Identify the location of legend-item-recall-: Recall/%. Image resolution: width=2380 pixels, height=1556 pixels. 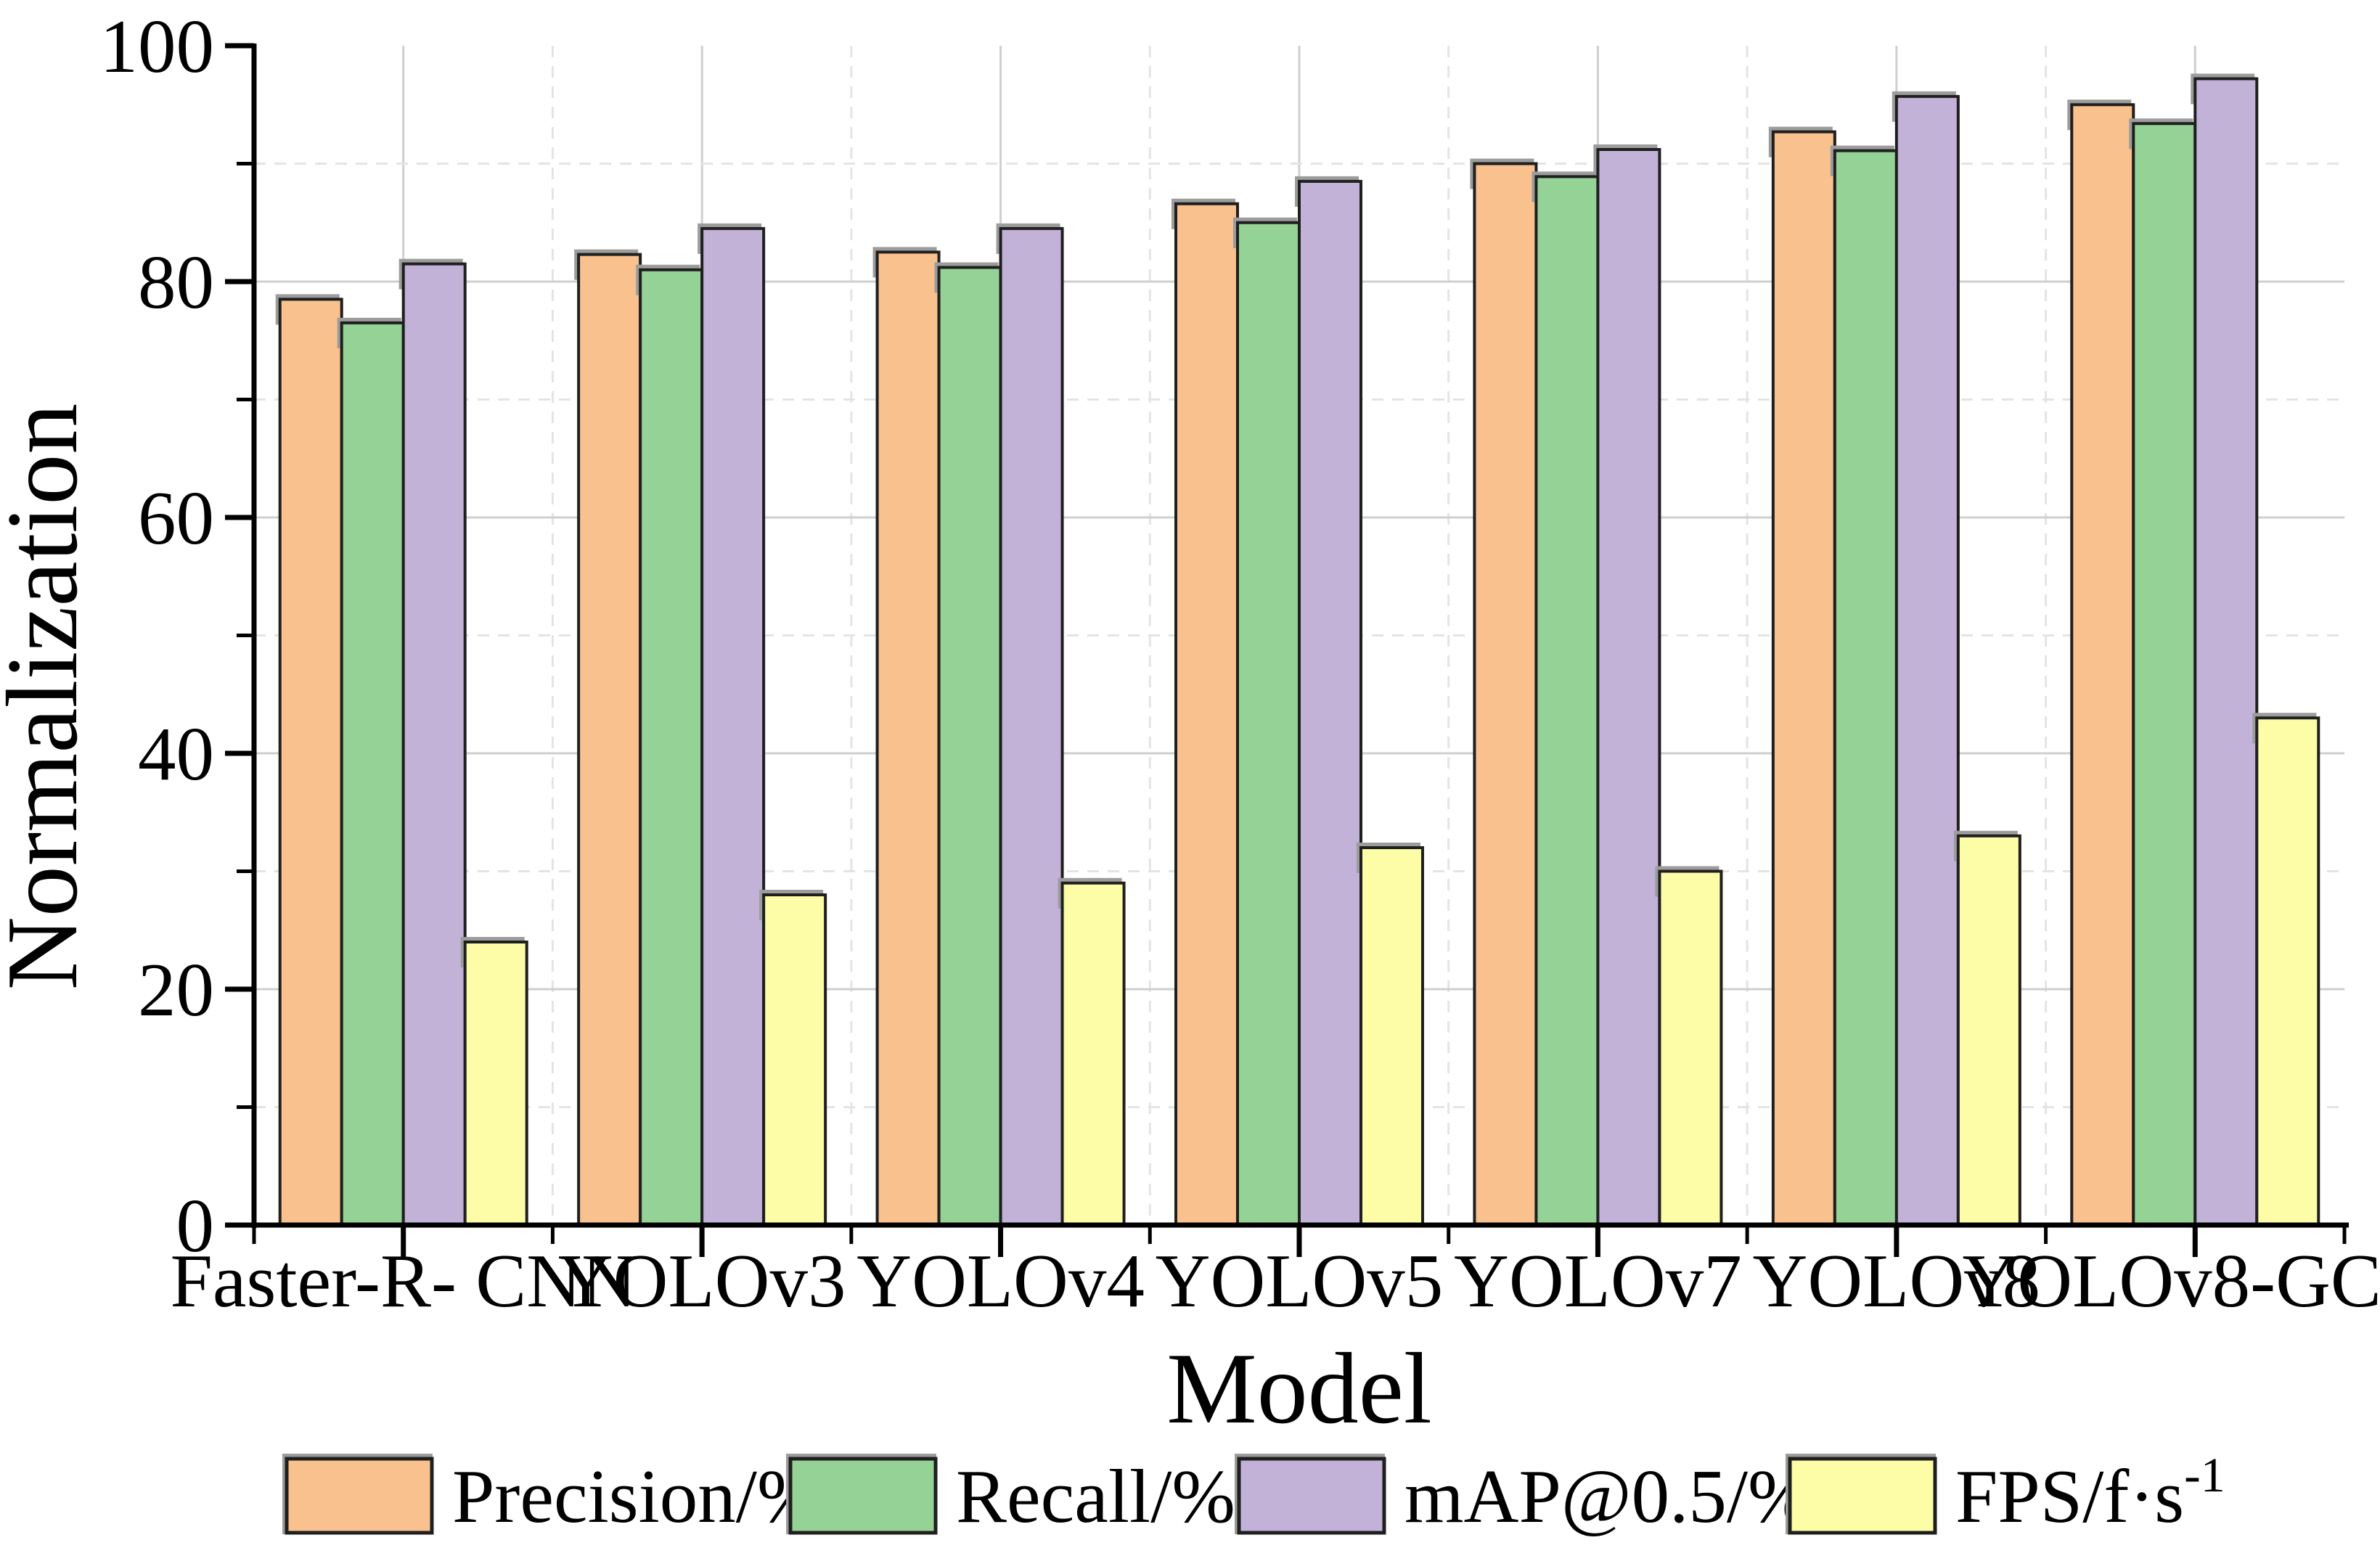
(1010, 1497).